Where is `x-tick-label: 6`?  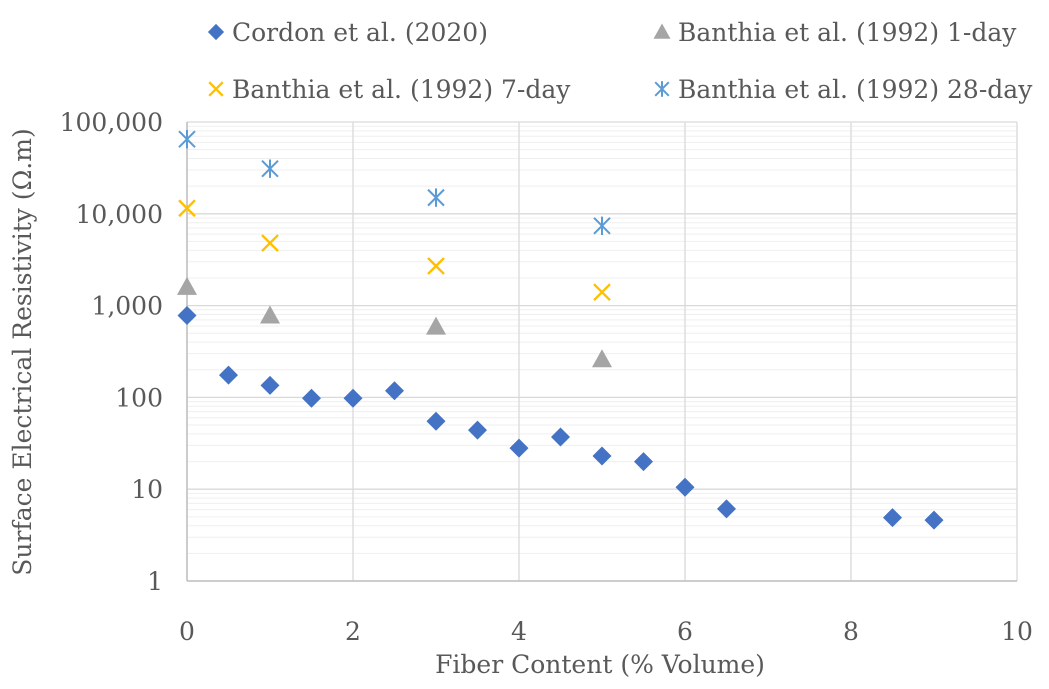
x-tick-label: 6 is located at coordinates (685, 631).